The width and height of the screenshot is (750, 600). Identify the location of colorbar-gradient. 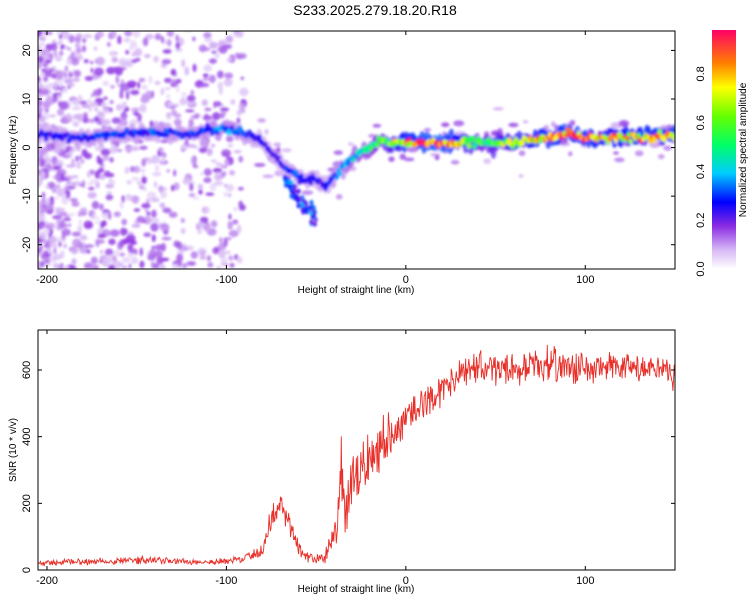
(724, 149).